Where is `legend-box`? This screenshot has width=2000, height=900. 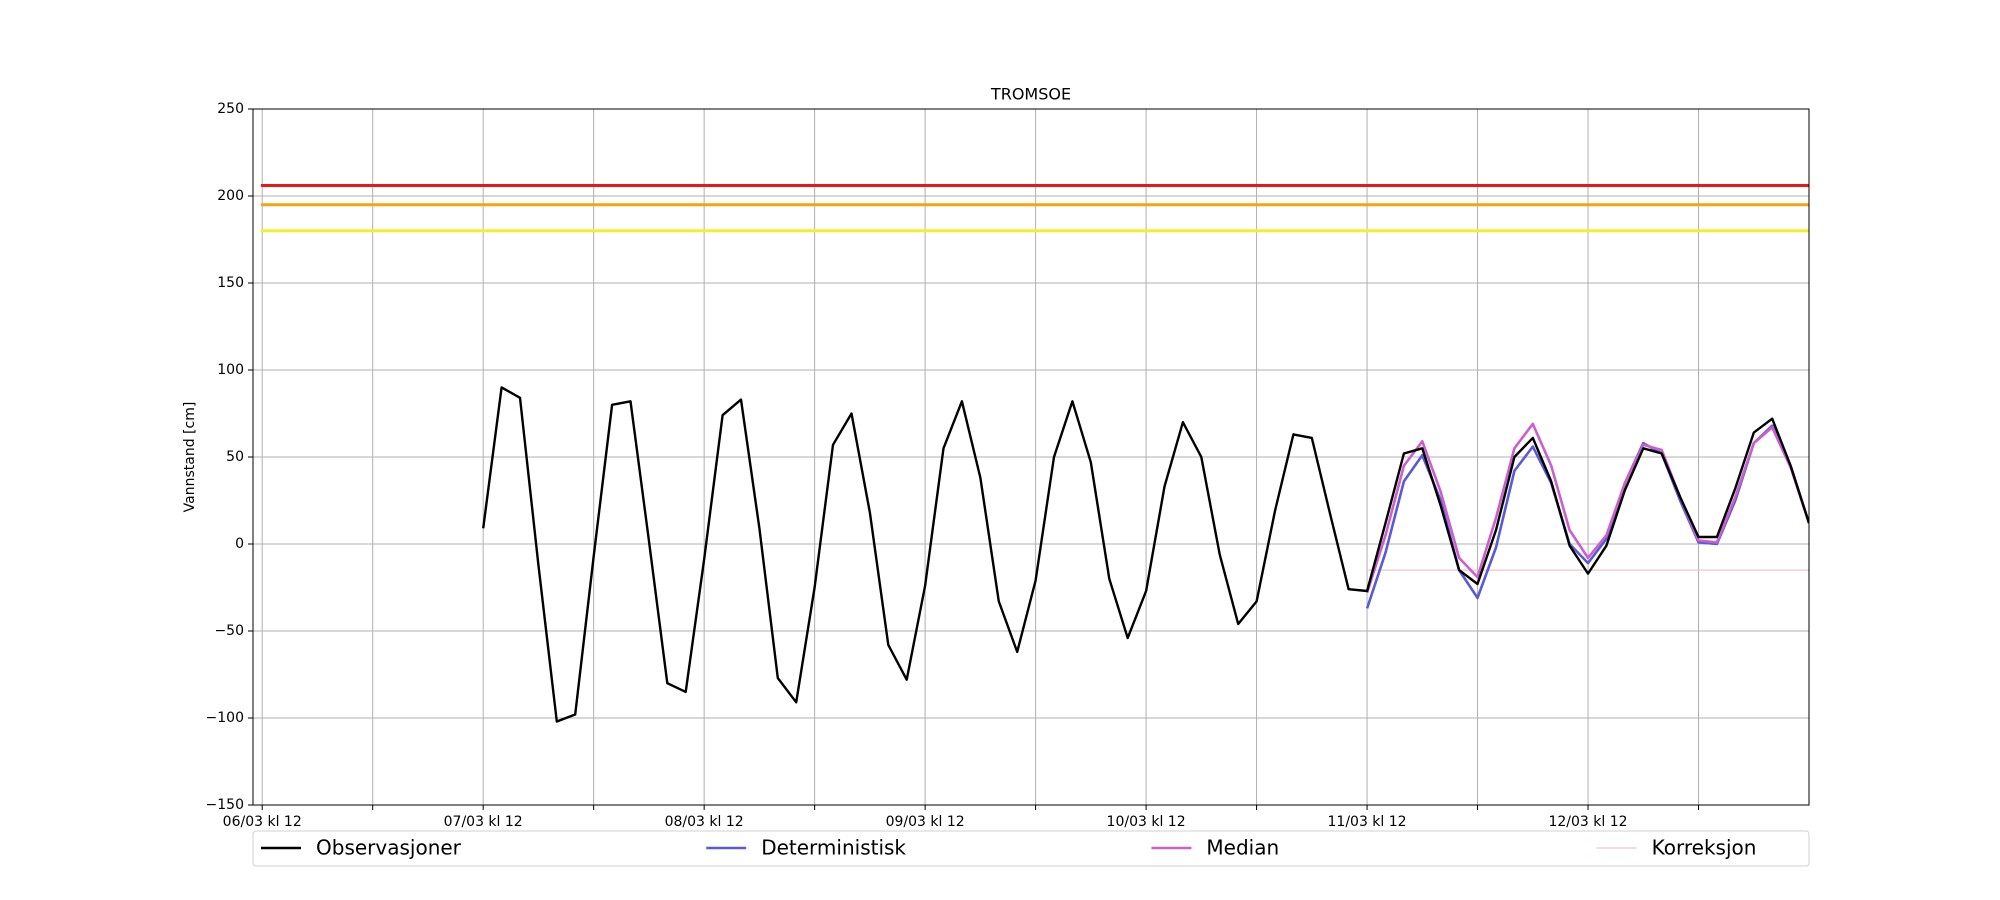 legend-box is located at coordinates (1031, 848).